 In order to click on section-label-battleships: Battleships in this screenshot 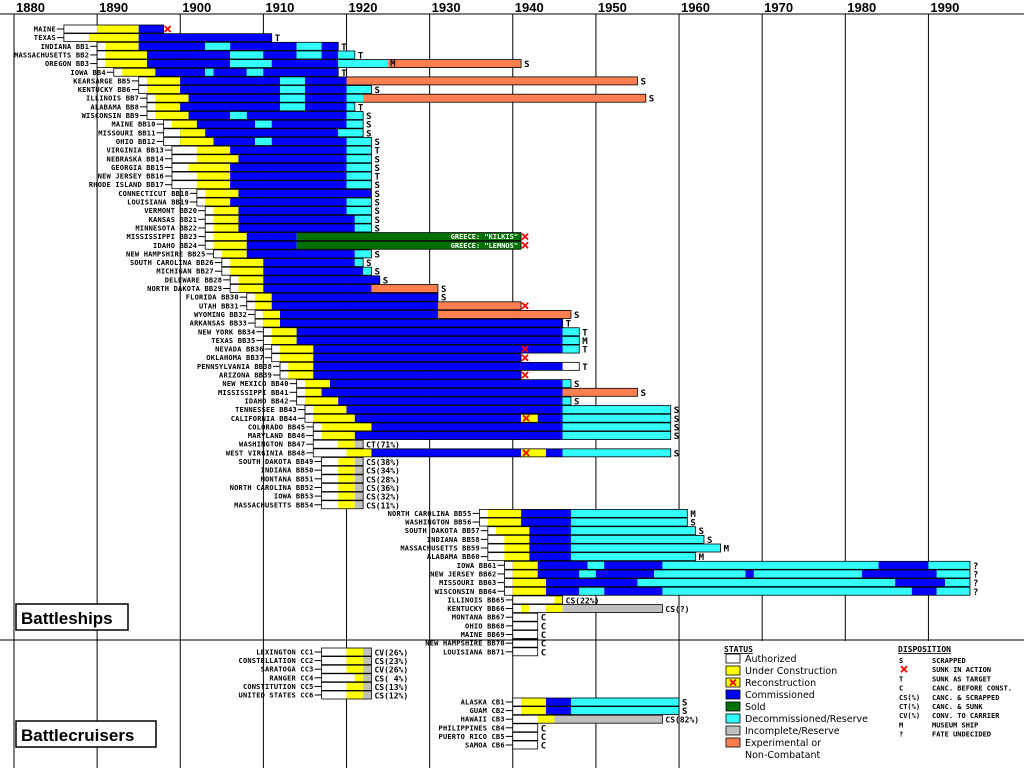, I will do `click(67, 618)`.